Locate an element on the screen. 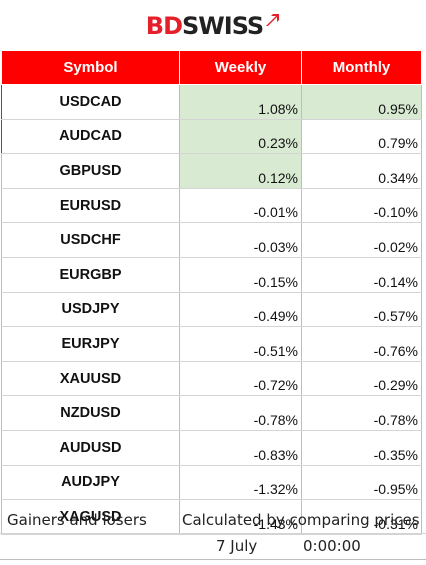 The width and height of the screenshot is (426, 565). symbol-cell: EURUSD is located at coordinates (90, 206).